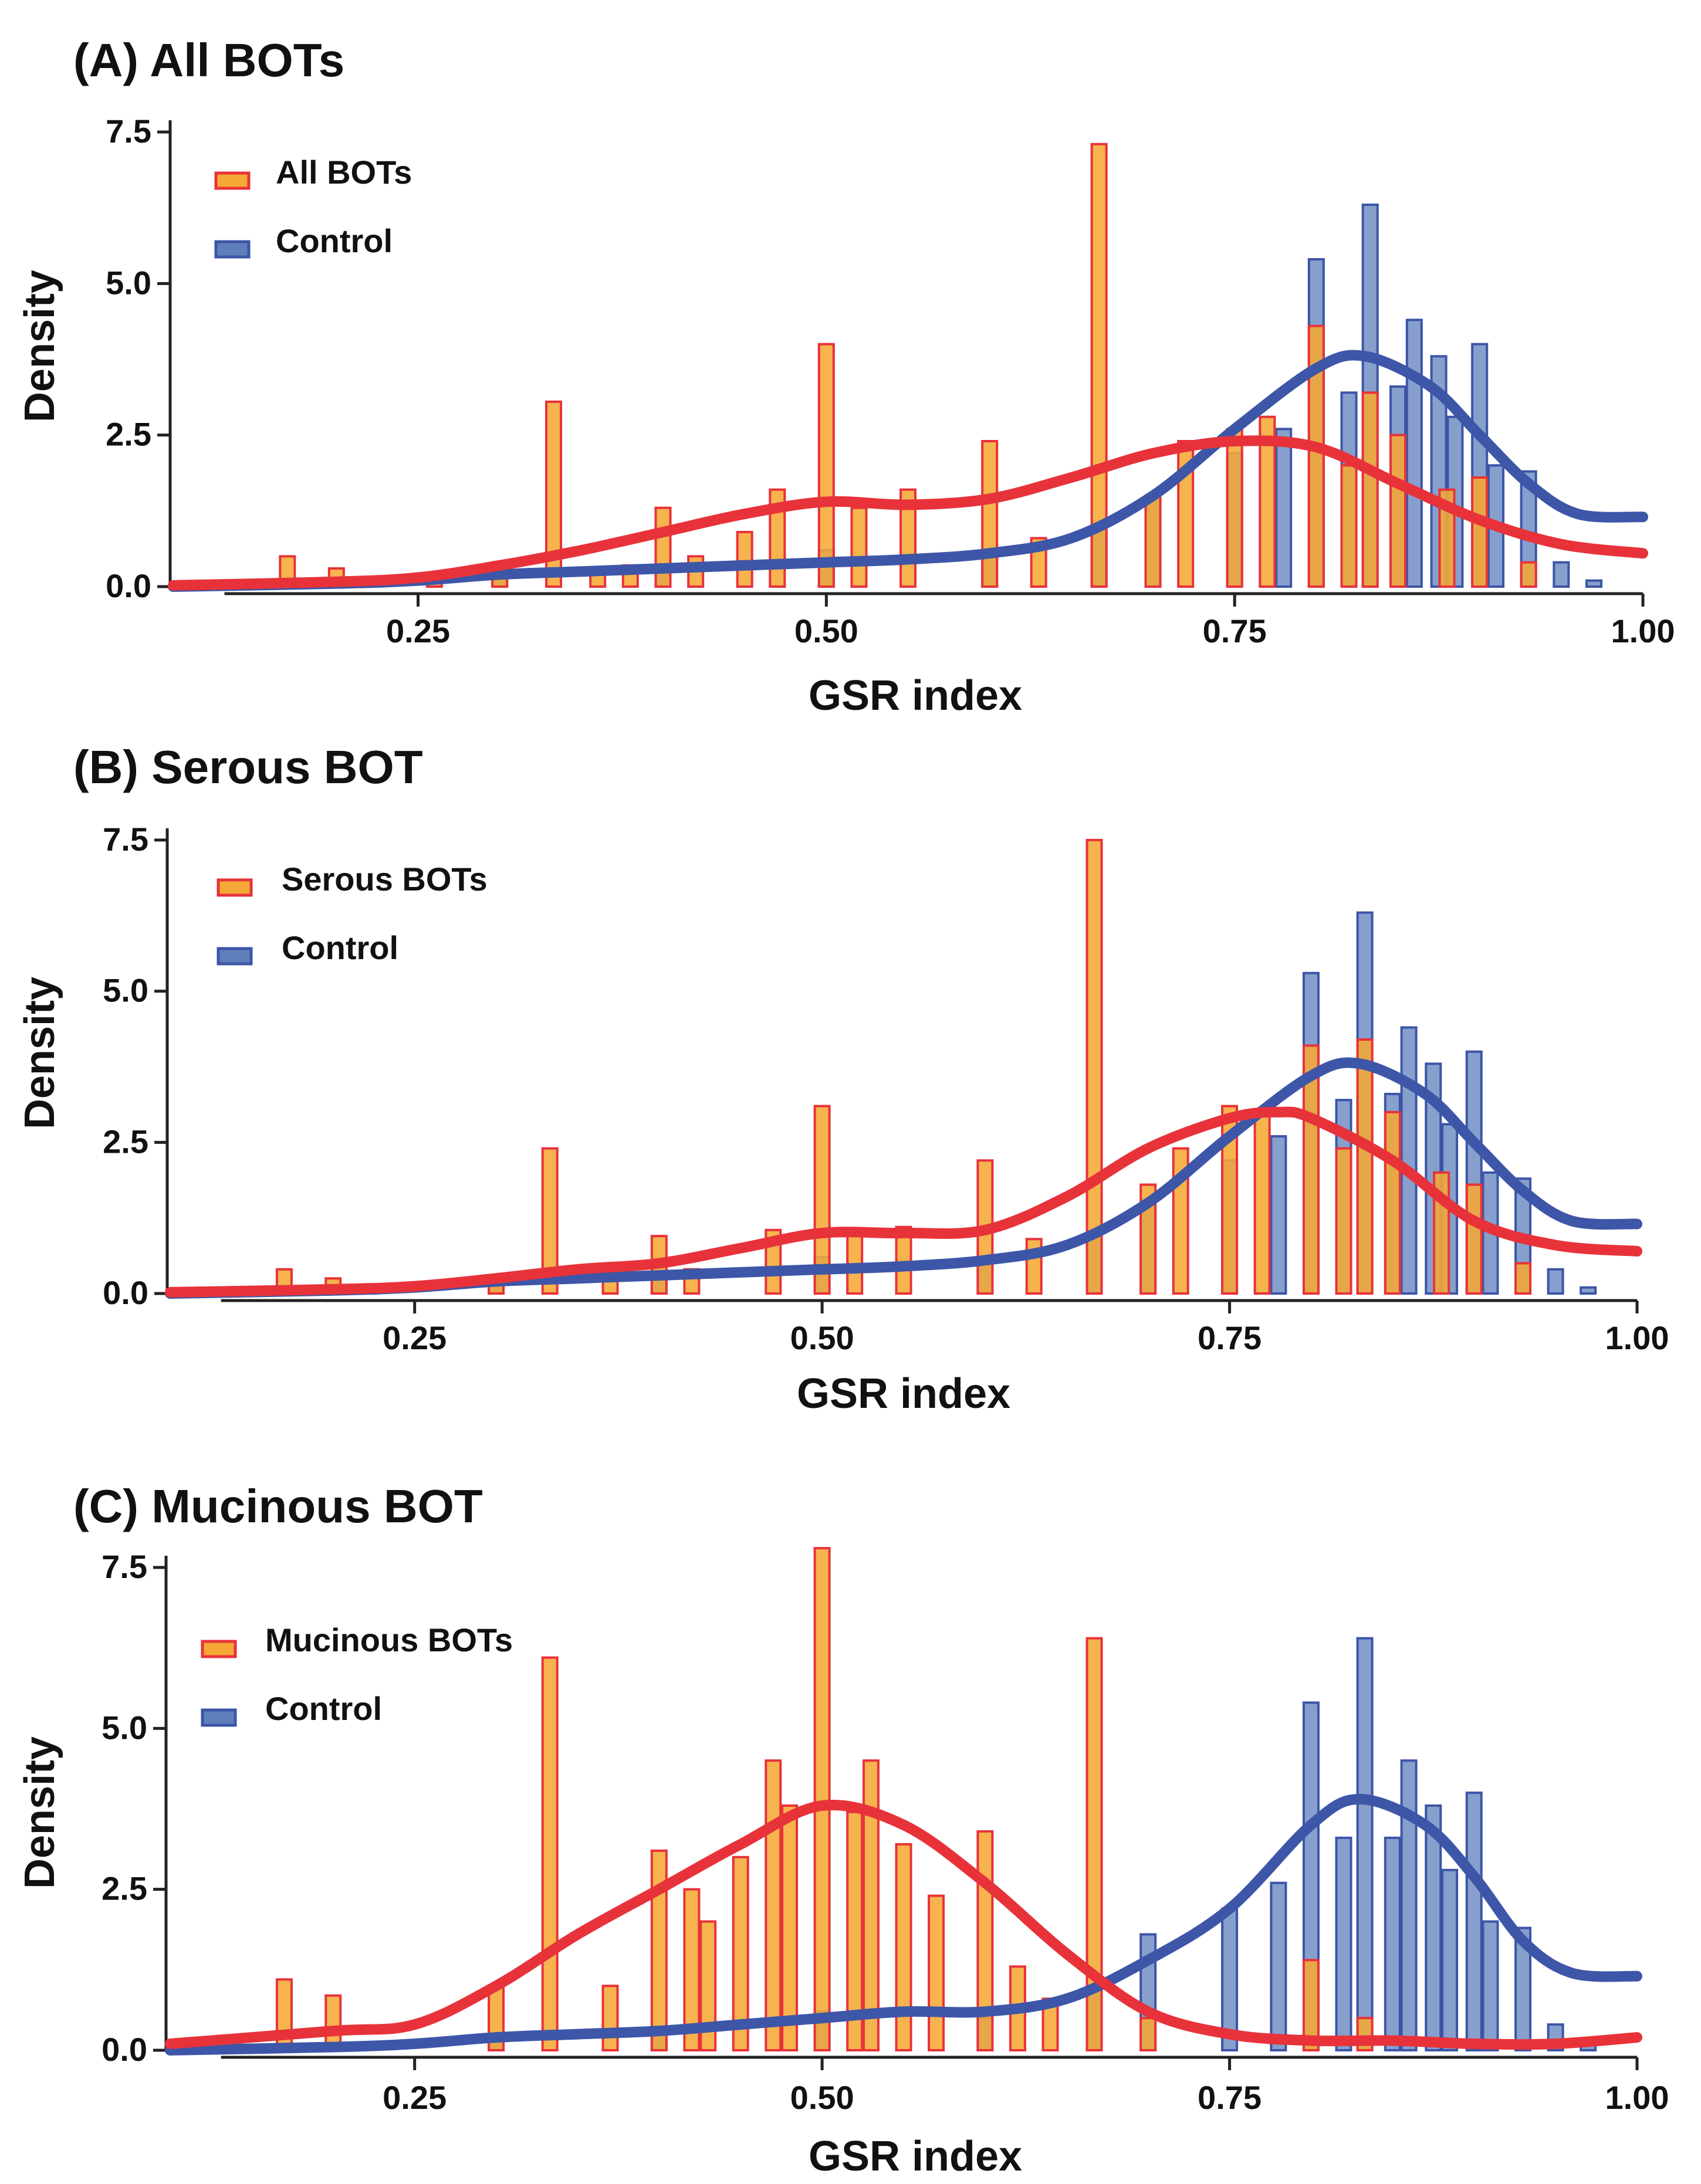 This screenshot has height=2184, width=1701. I want to click on x-tick-label: 0.25, so click(415, 2097).